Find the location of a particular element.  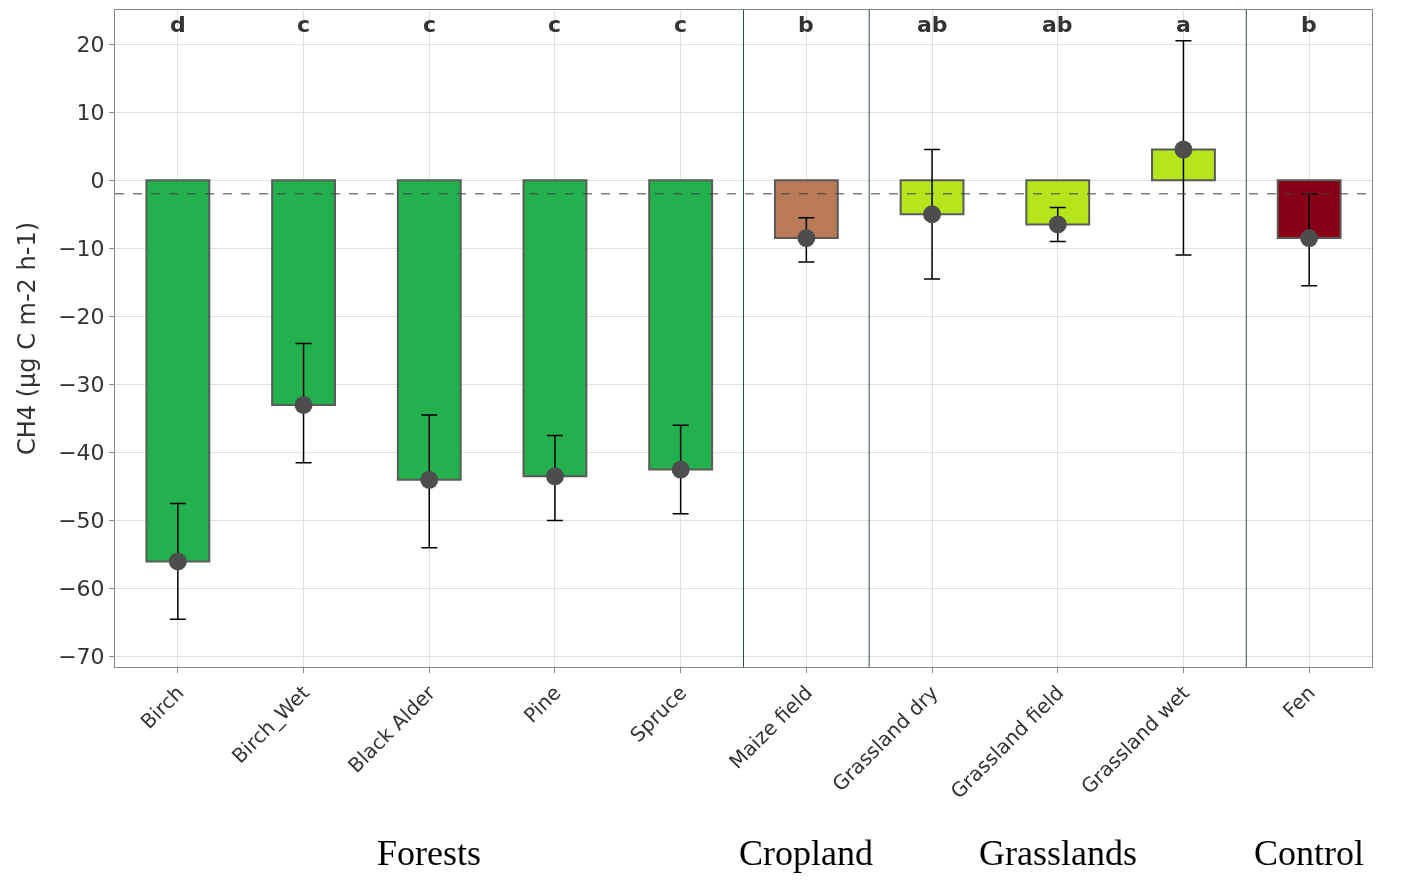

annotation: d is located at coordinates (178, 24).